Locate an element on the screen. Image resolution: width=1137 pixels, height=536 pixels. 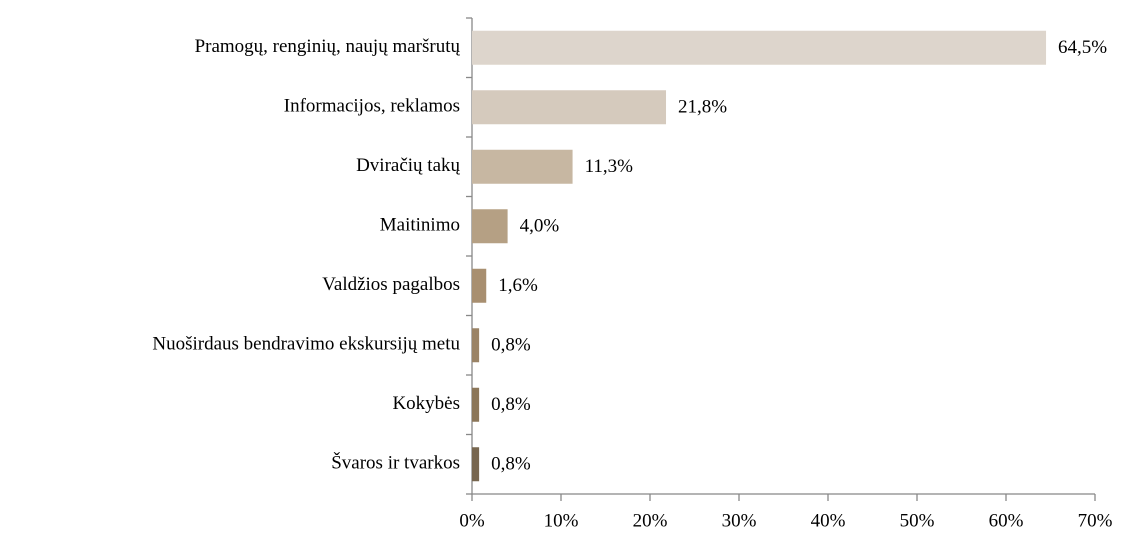
x-tick-label: 70% is located at coordinates (1095, 520).